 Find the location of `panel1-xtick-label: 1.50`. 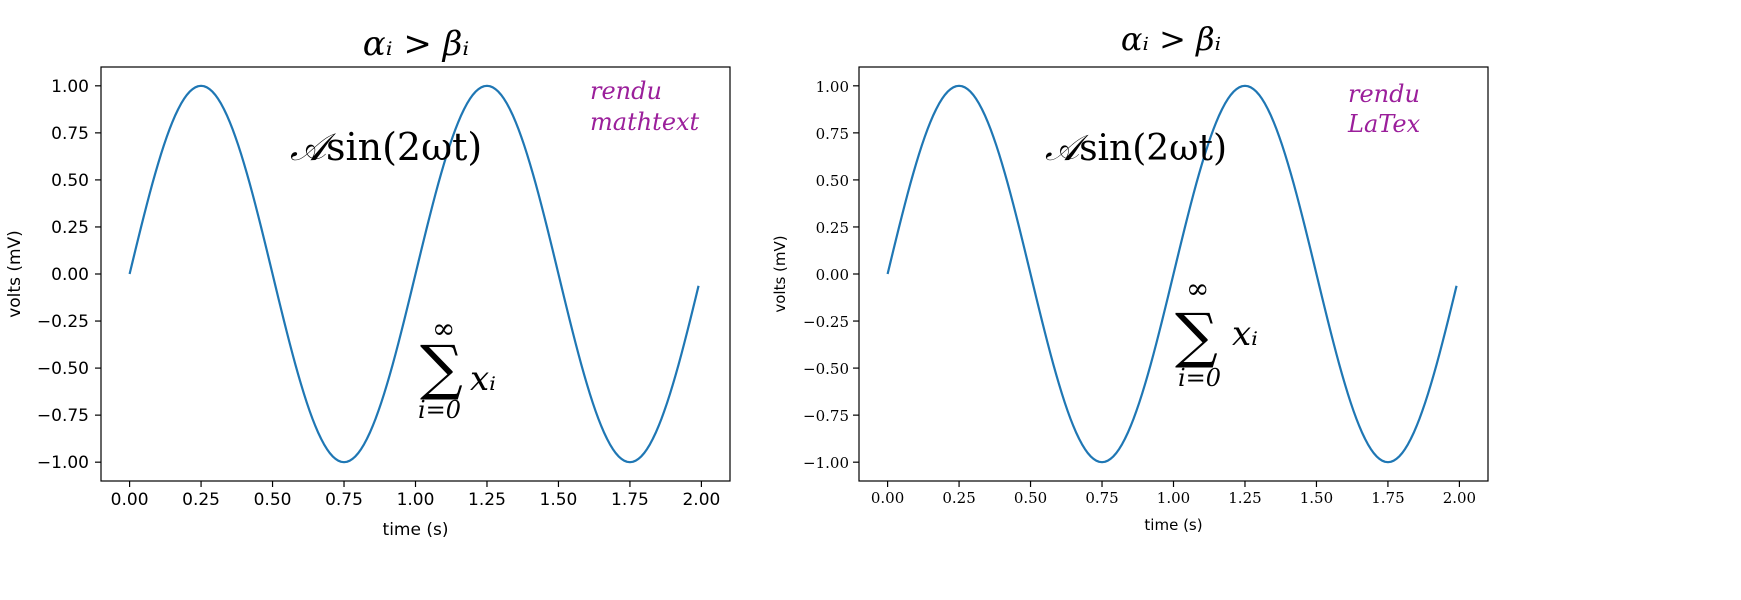

panel1-xtick-label: 1.50 is located at coordinates (559, 500).